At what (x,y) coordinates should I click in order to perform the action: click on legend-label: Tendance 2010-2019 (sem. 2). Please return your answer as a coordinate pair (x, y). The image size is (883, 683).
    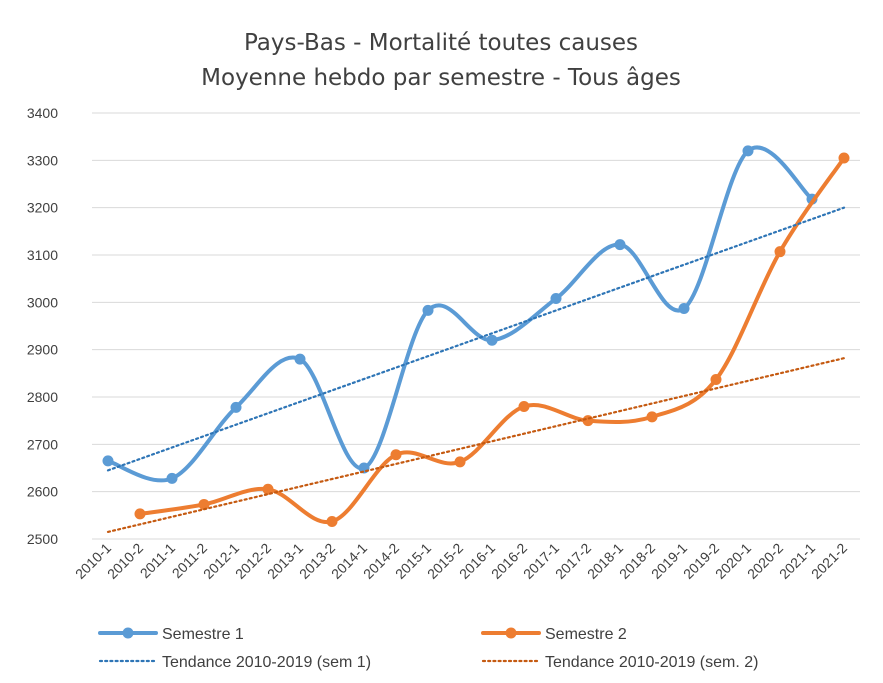
    Looking at the image, I should click on (651, 662).